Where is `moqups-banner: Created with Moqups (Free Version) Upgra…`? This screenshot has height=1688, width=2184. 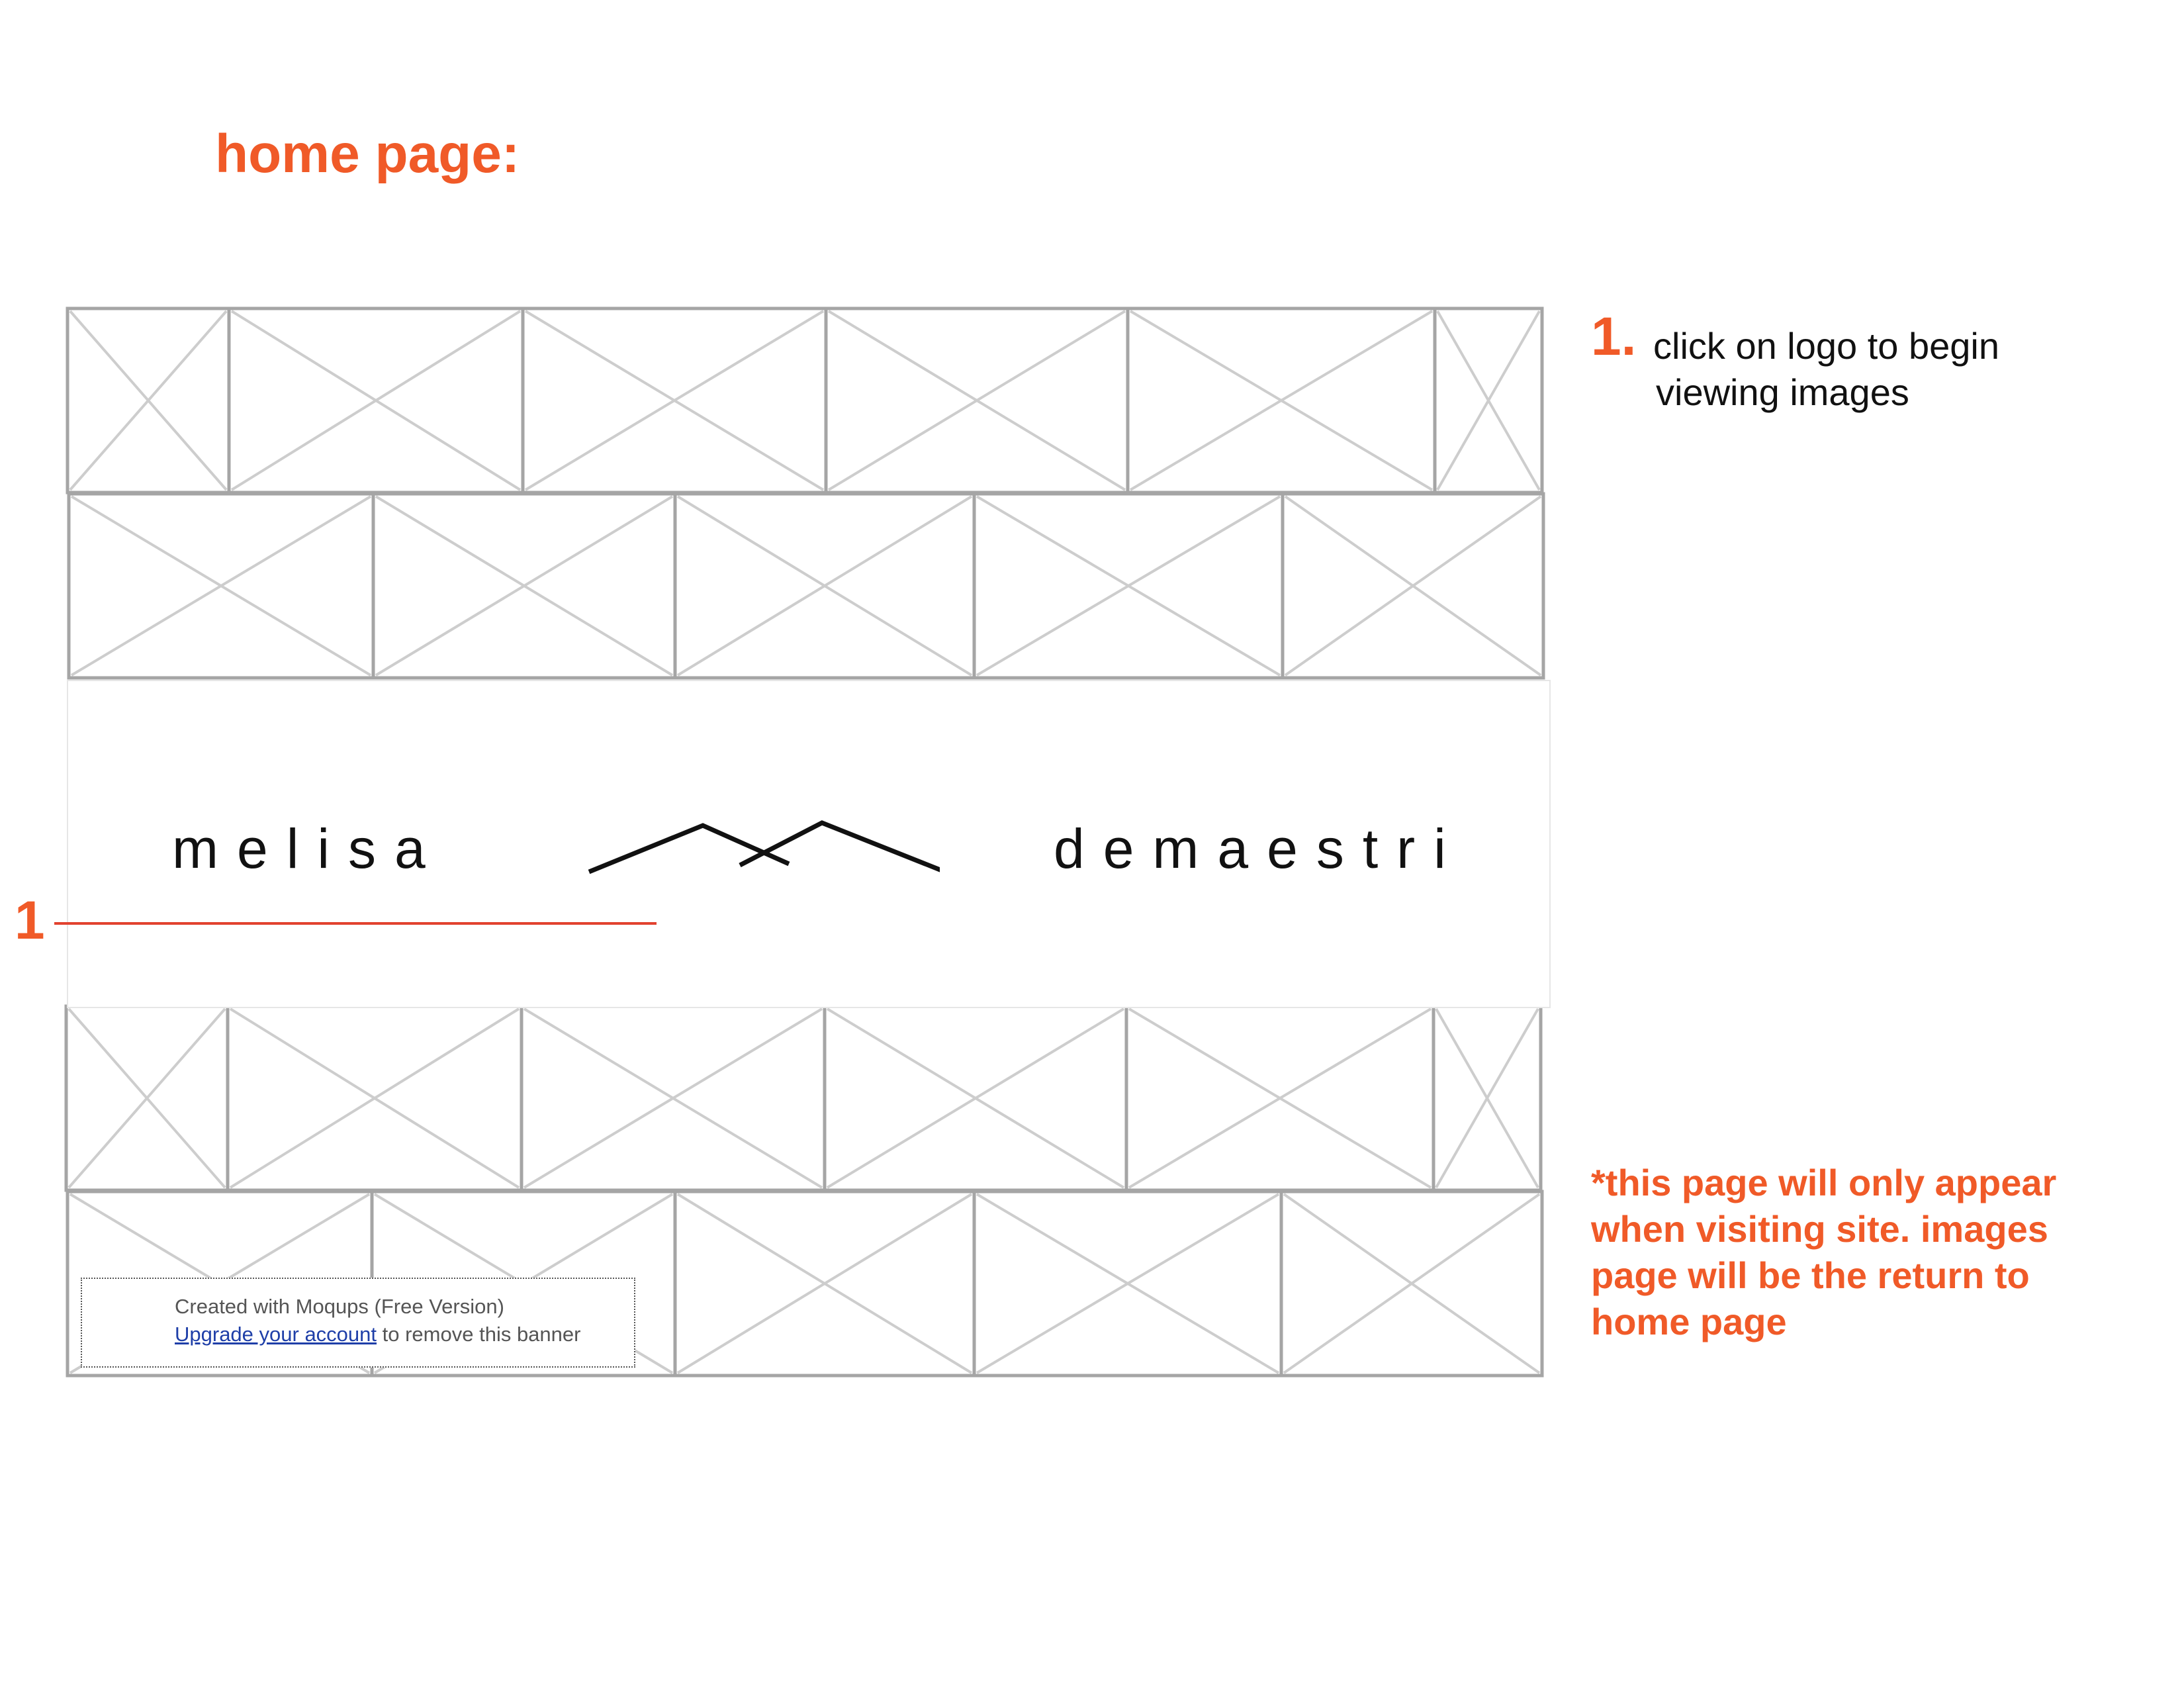 moqups-banner: Created with Moqups (Free Version) Upgra… is located at coordinates (358, 1323).